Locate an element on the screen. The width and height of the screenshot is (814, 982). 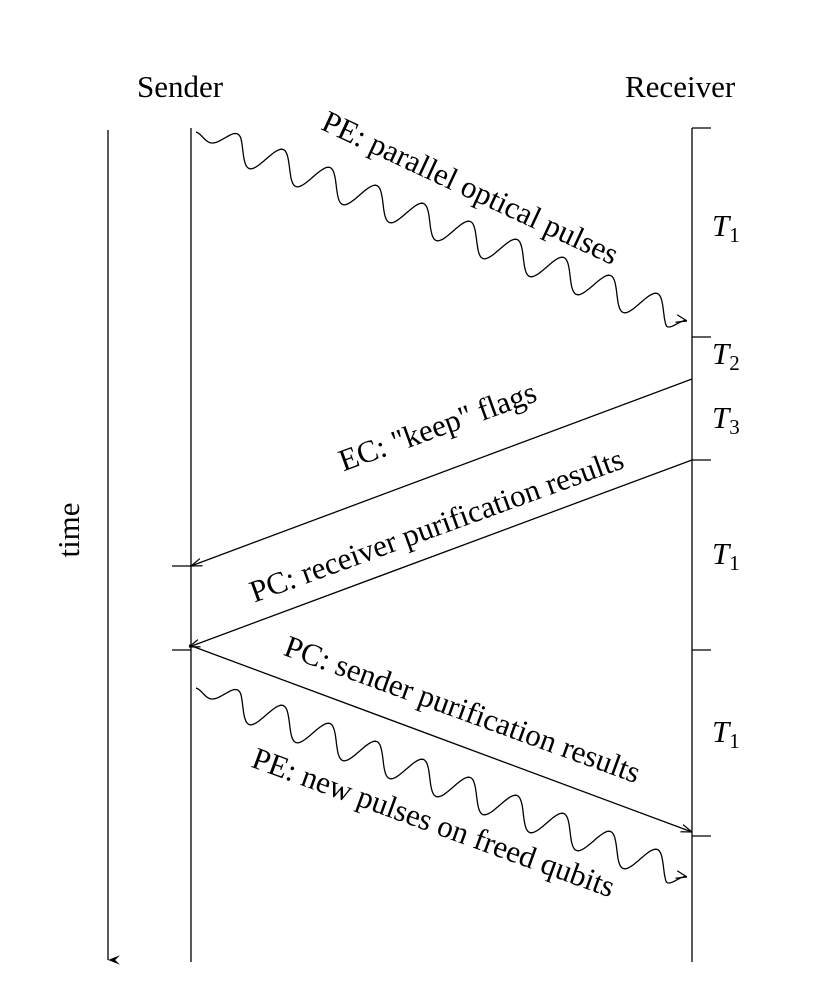
keep-flags-arrow is located at coordinates (442, 472).